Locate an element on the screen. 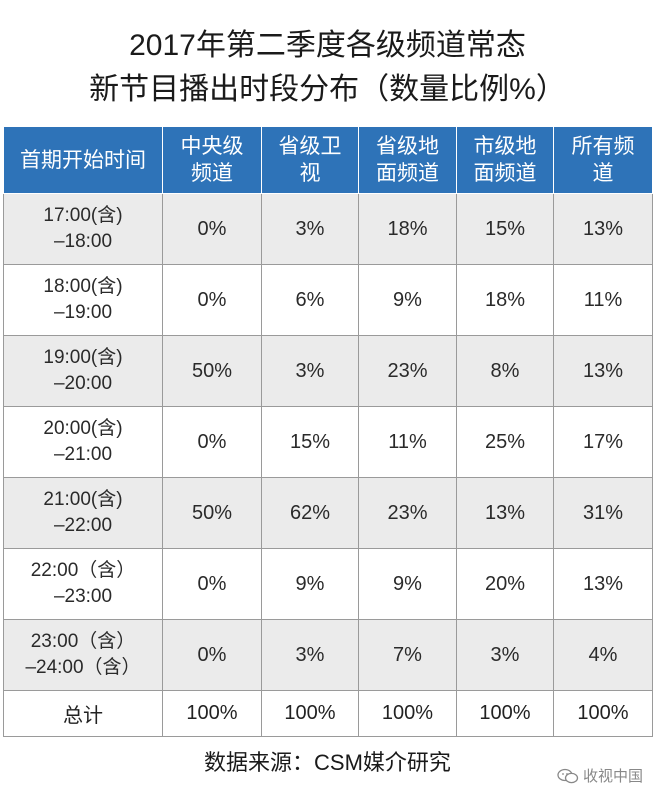 The width and height of the screenshot is (655, 799). table-row: 19:00(含) –20:00 50% 3% 23% 8% 13% is located at coordinates (328, 371).